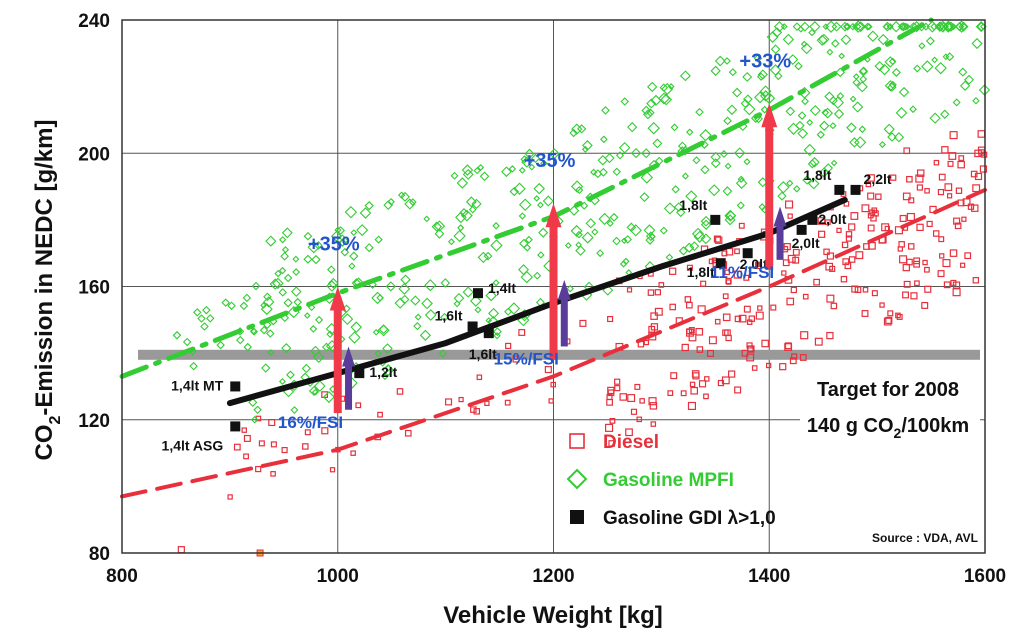 This screenshot has height=640, width=1023. Describe the element at coordinates (888, 428) in the screenshot. I see `target-line2: 140 g CO2/100km` at that location.